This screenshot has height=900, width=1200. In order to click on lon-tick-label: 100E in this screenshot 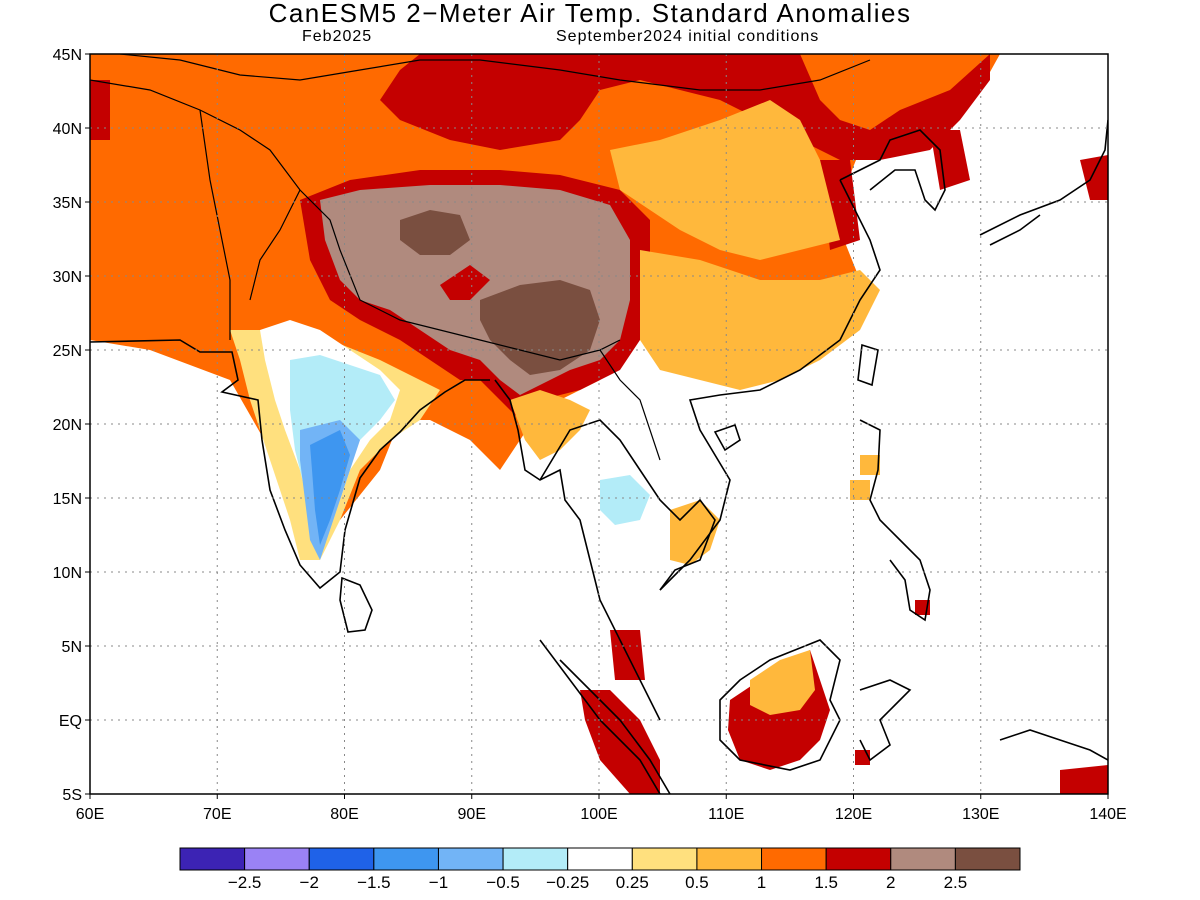, I will do `click(598, 814)`.